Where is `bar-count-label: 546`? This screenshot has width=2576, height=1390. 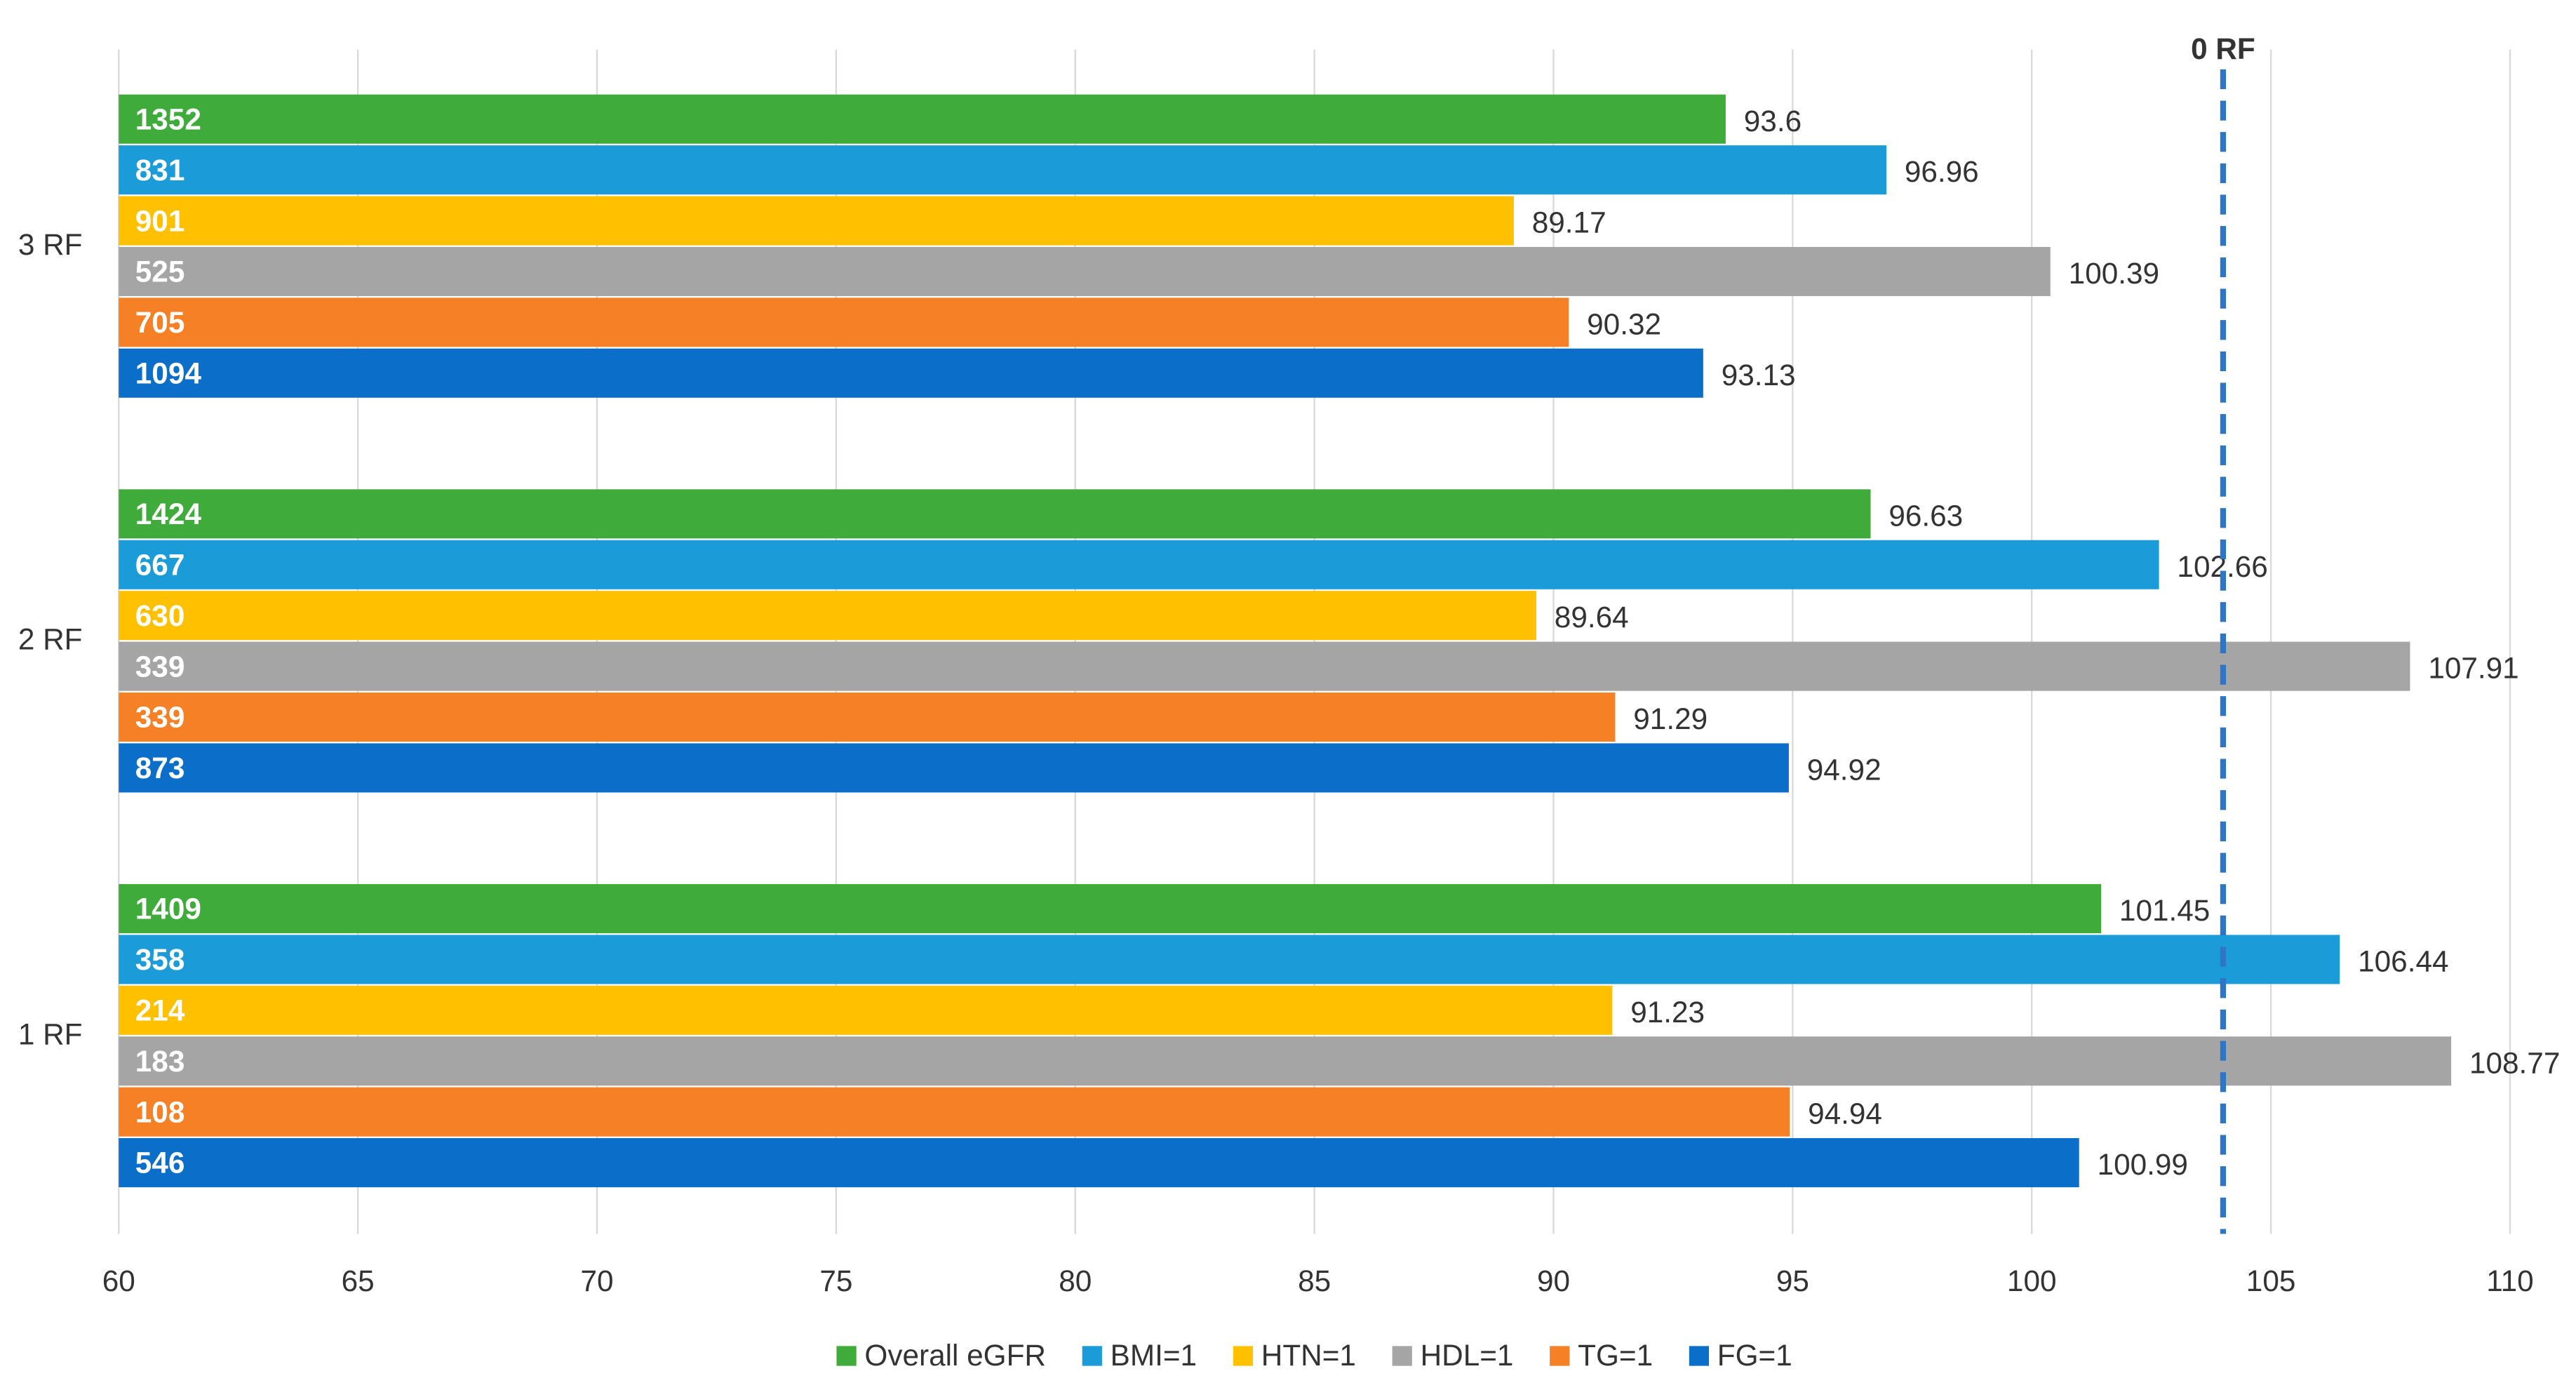 bar-count-label: 546 is located at coordinates (160, 1163).